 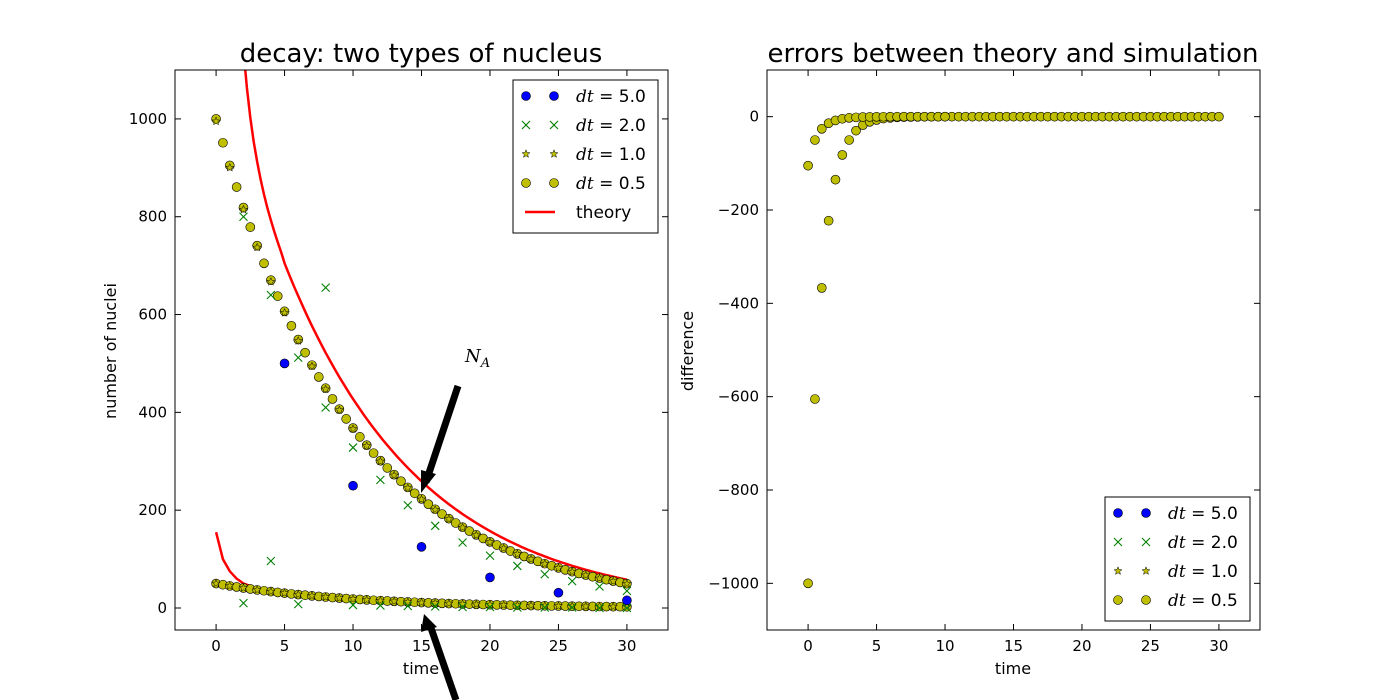 I want to click on plot1-legend-label: theory, so click(x=603, y=213).